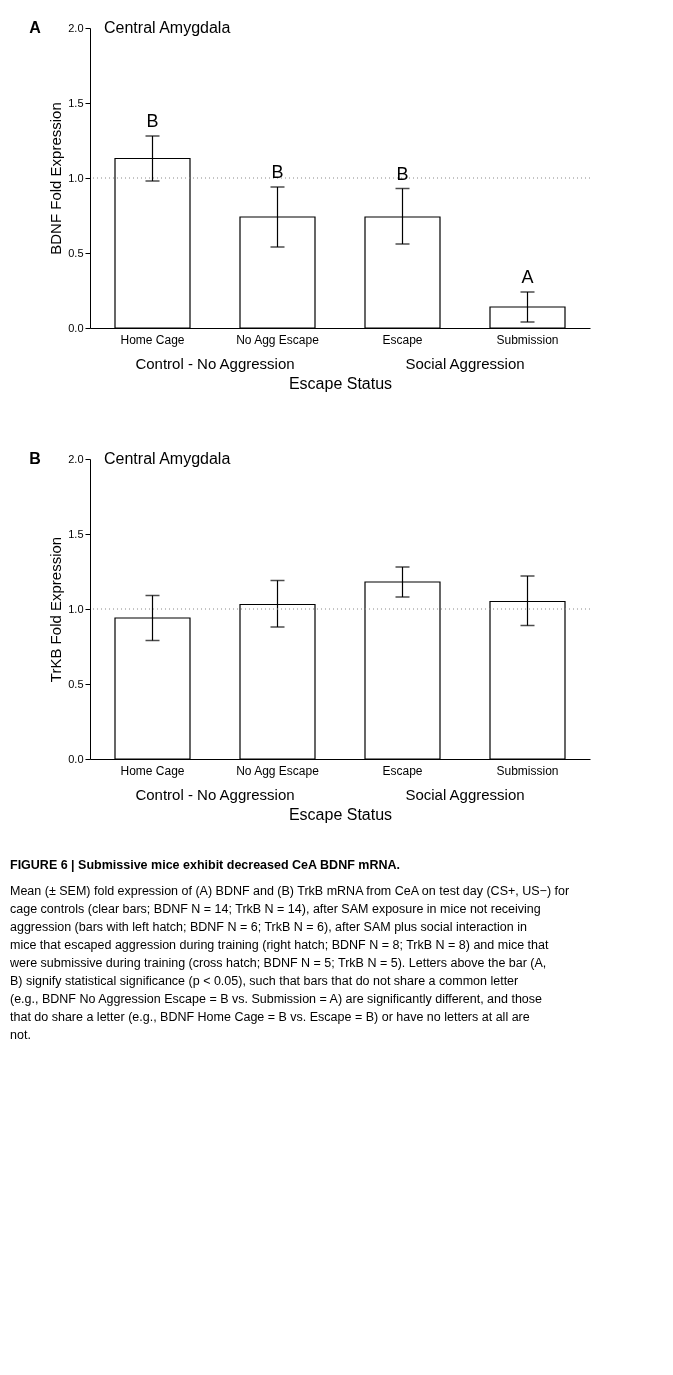 This screenshot has width=673, height=1375. Describe the element at coordinates (527, 277) in the screenshot. I see `annotation: A` at that location.